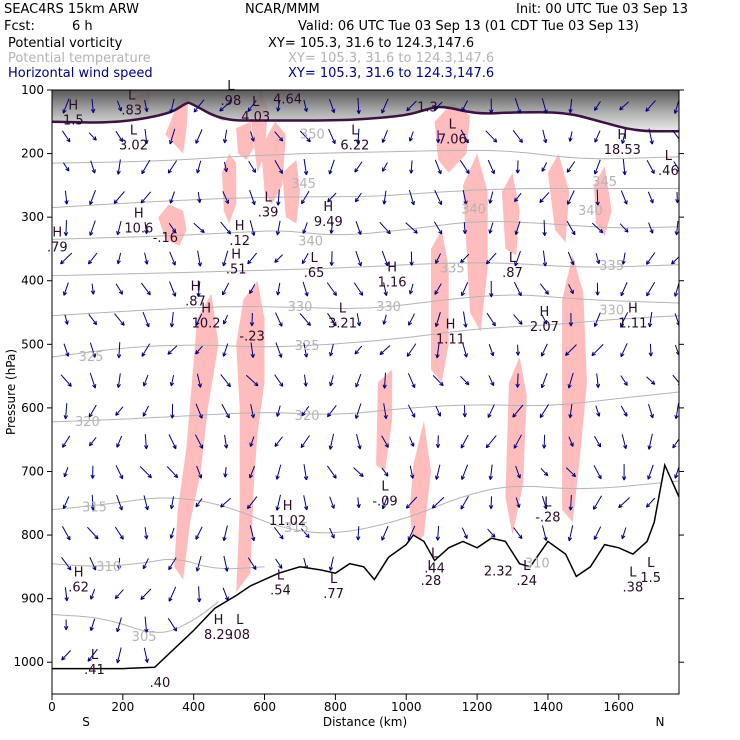 The image size is (740, 740). Describe the element at coordinates (602, 9) in the screenshot. I see `init-time: Init: 00 UTC Tue 03 Sep 13` at that location.